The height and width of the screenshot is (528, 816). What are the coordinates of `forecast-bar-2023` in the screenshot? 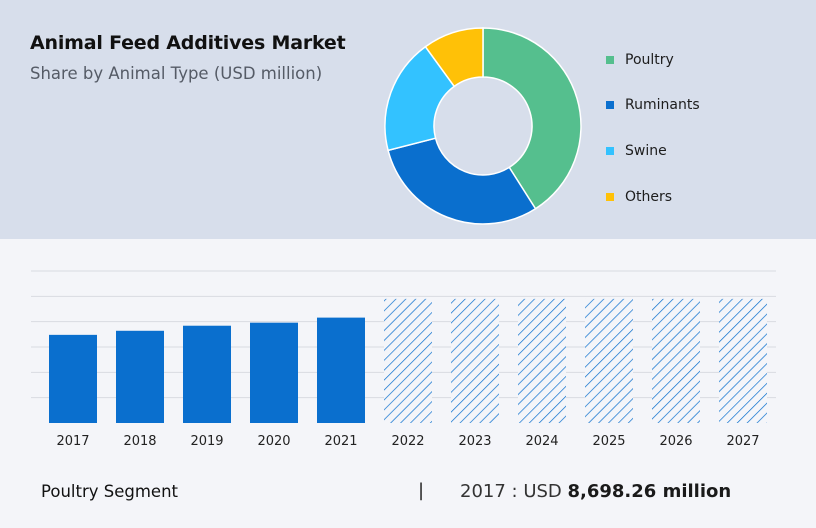 It's located at (475, 360).